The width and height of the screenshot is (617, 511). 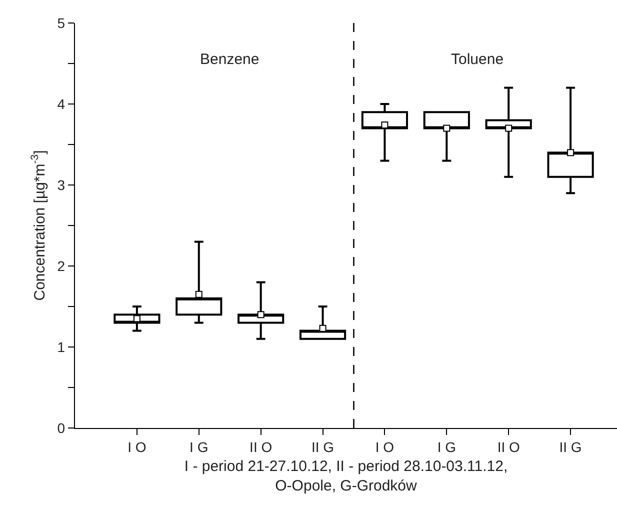 I want to click on y-tick-label: 1, so click(x=61, y=346).